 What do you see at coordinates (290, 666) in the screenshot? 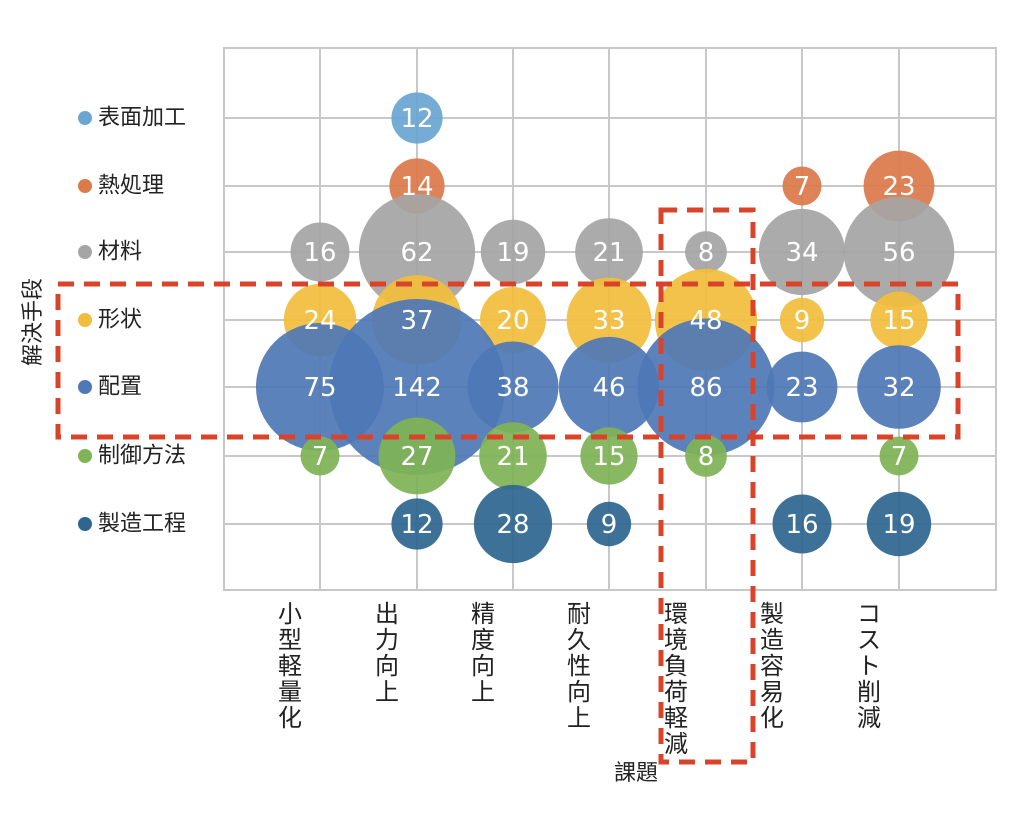
I see `x-category-label: 小型軽量化` at bounding box center [290, 666].